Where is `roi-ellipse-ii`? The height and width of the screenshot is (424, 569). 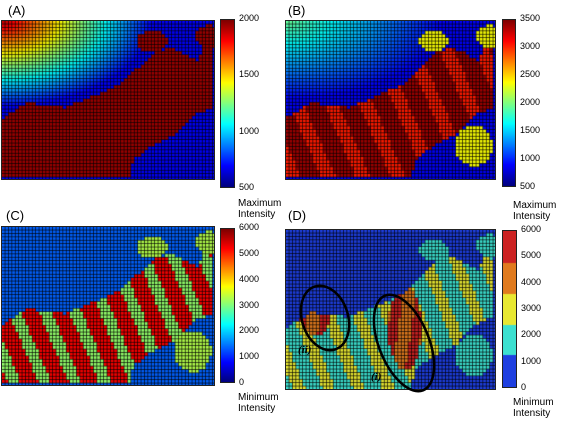 roi-ellipse-ii is located at coordinates (325, 318).